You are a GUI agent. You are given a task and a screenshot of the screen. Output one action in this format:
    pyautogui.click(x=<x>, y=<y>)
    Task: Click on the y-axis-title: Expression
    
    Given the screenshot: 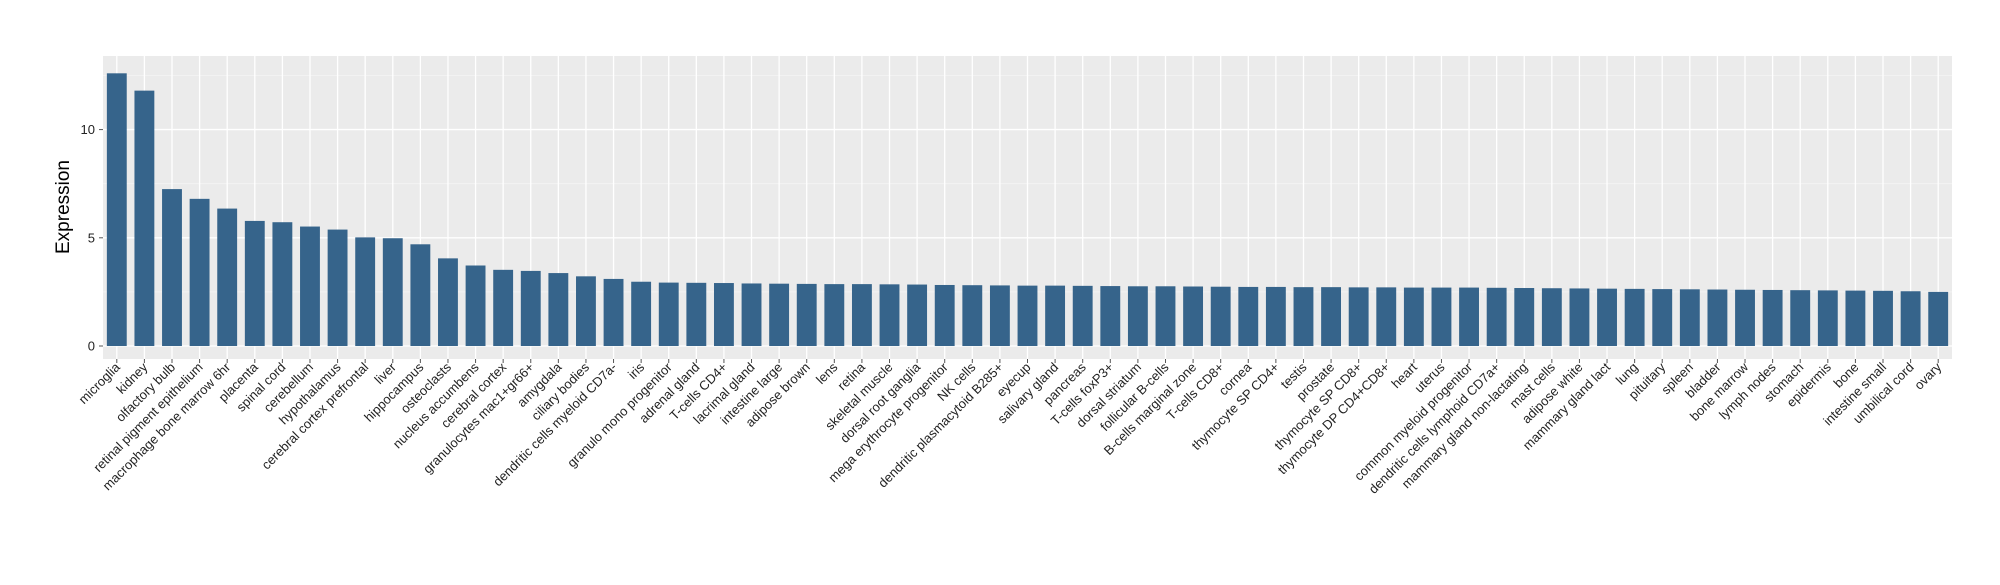 What is the action you would take?
    pyautogui.click(x=63, y=207)
    